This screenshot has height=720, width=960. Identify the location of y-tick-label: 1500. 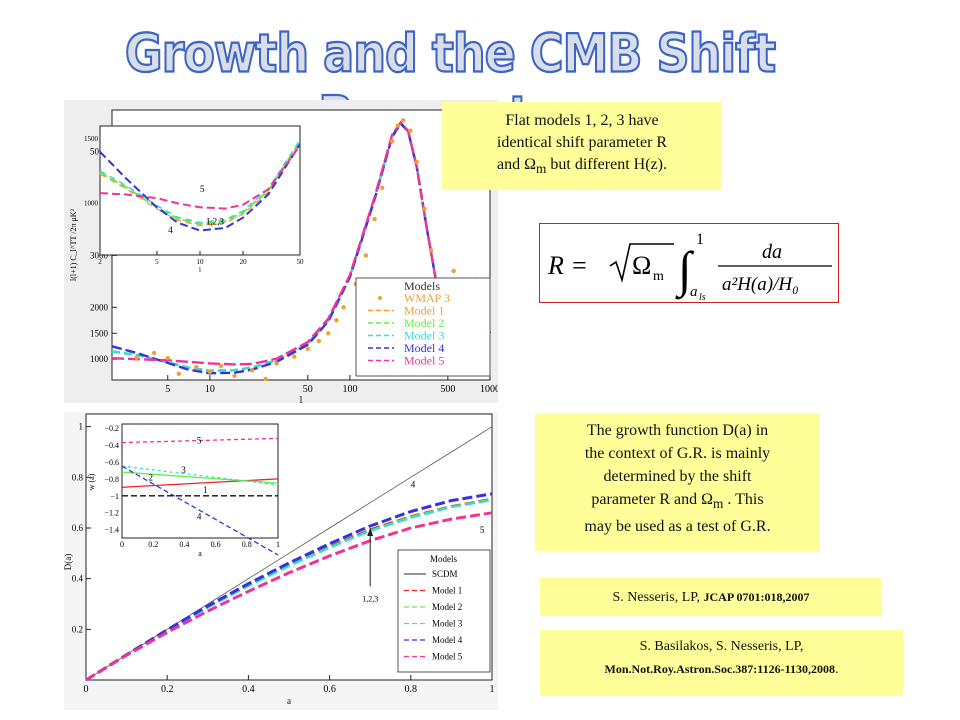
(99, 333).